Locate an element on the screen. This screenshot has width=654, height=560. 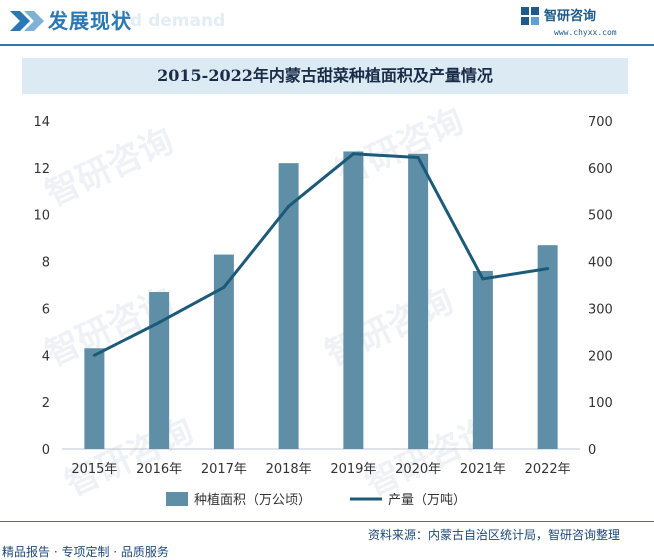
y-left-tick-label: 14 is located at coordinates (41, 122).